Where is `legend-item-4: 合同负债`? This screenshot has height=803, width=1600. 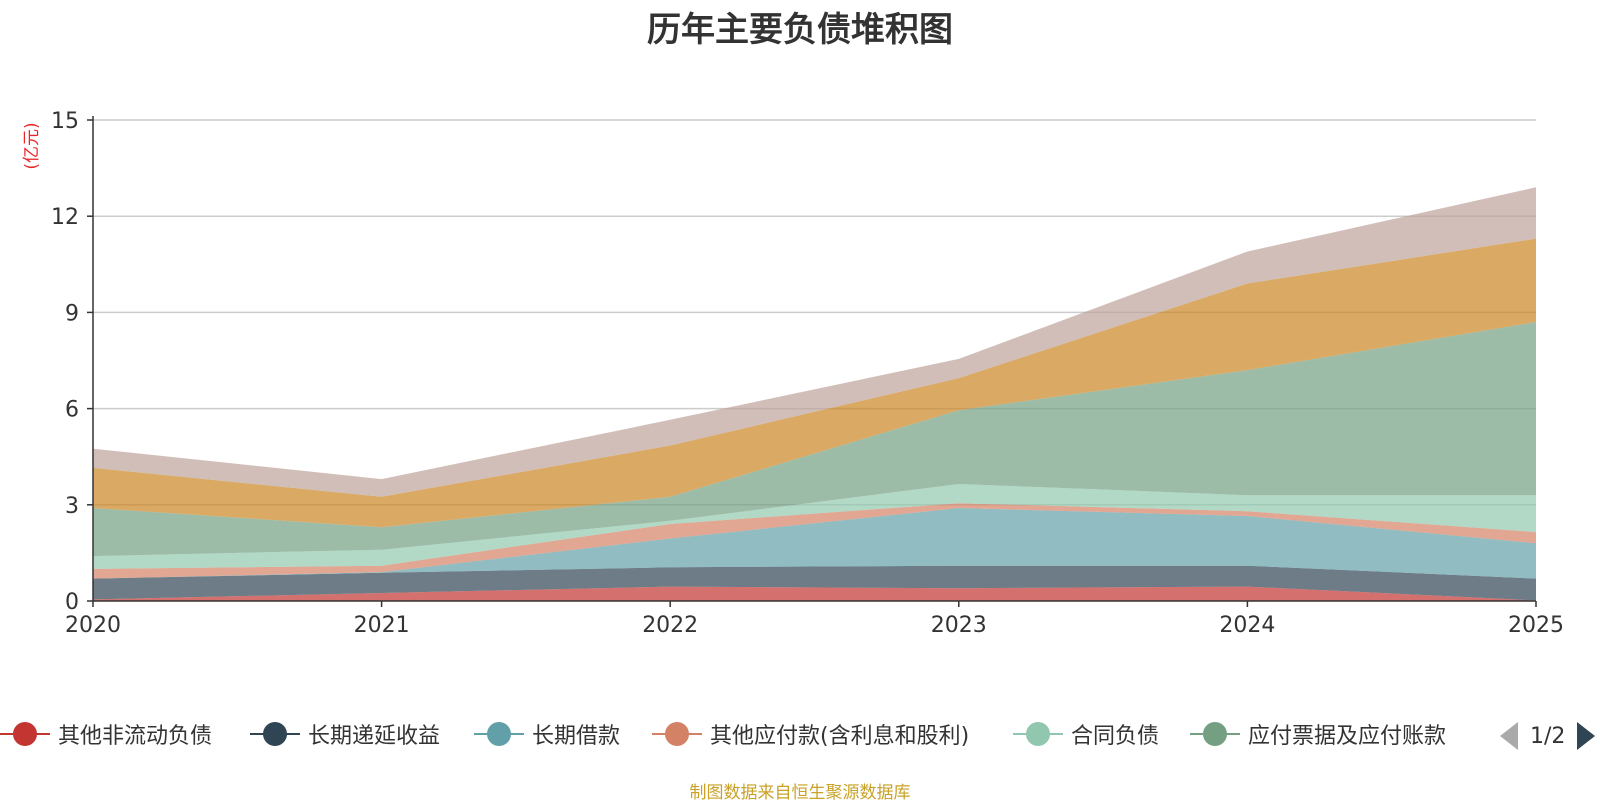
legend-item-4: 合同负债 is located at coordinates (1086, 734).